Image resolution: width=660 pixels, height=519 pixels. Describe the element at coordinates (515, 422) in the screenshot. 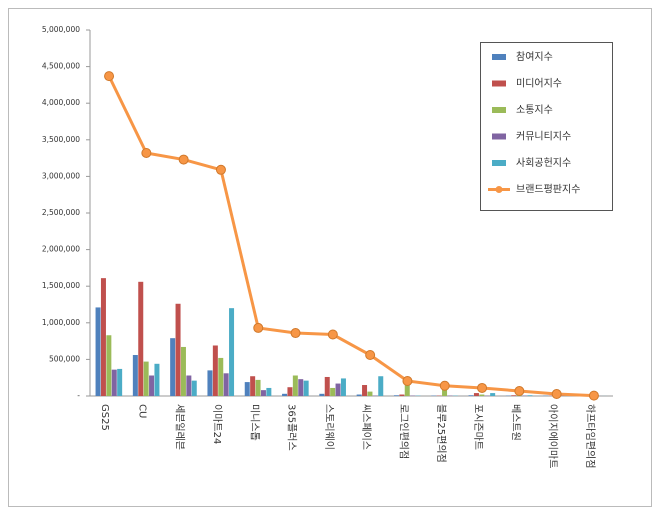

I see `x-tick-label: 베스트원` at that location.